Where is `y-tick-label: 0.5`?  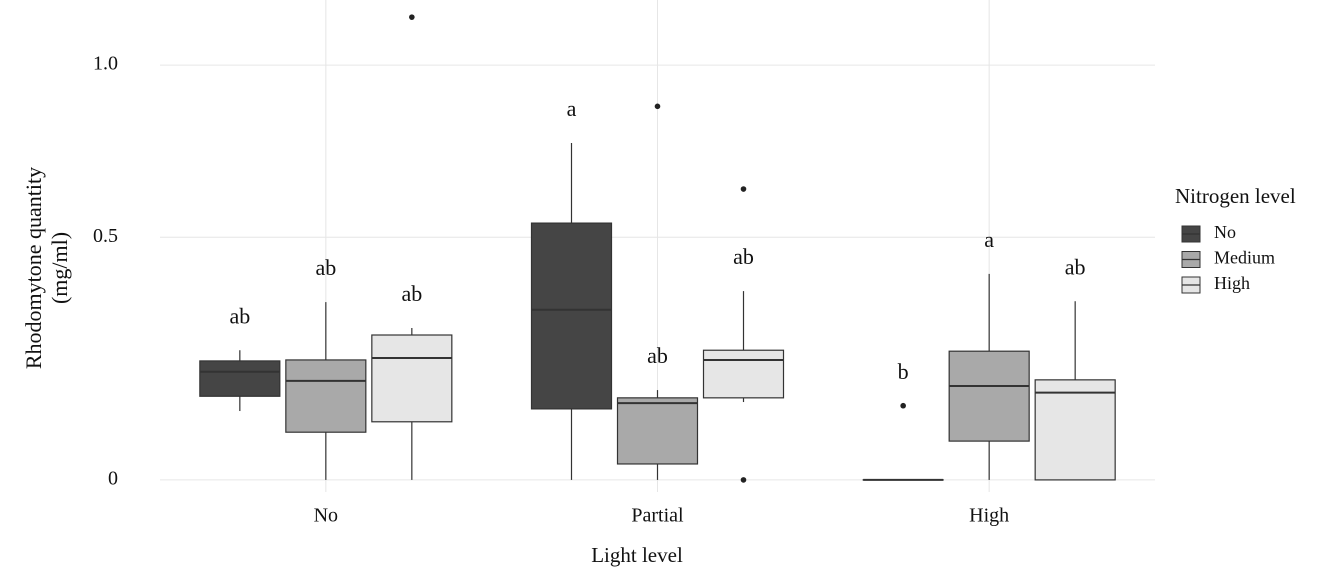
y-tick-label: 0.5 is located at coordinates (105, 236).